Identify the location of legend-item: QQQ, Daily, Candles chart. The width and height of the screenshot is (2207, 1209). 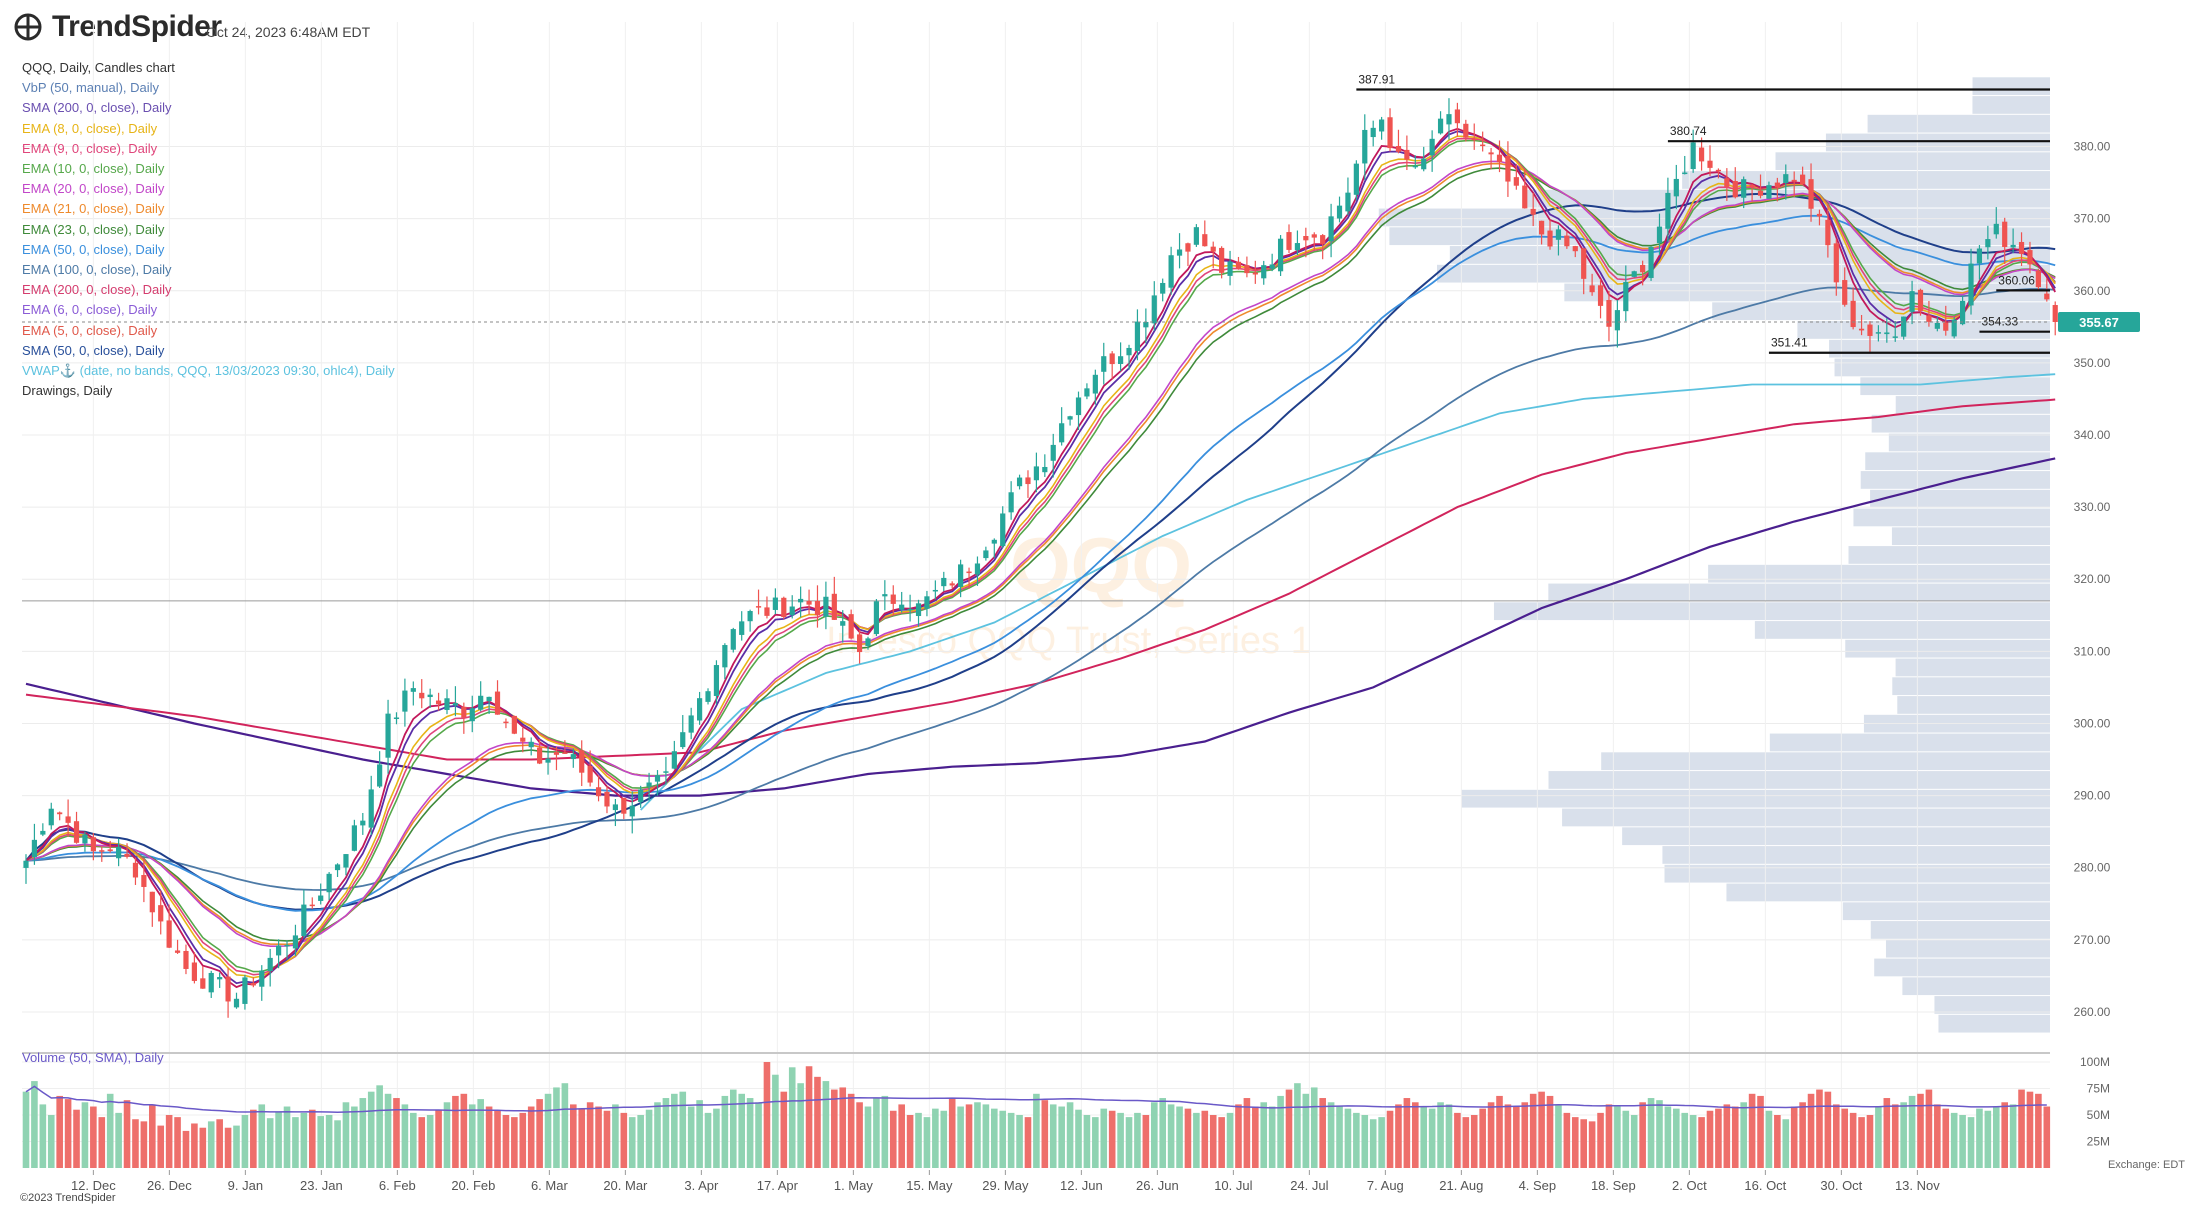
(98, 67).